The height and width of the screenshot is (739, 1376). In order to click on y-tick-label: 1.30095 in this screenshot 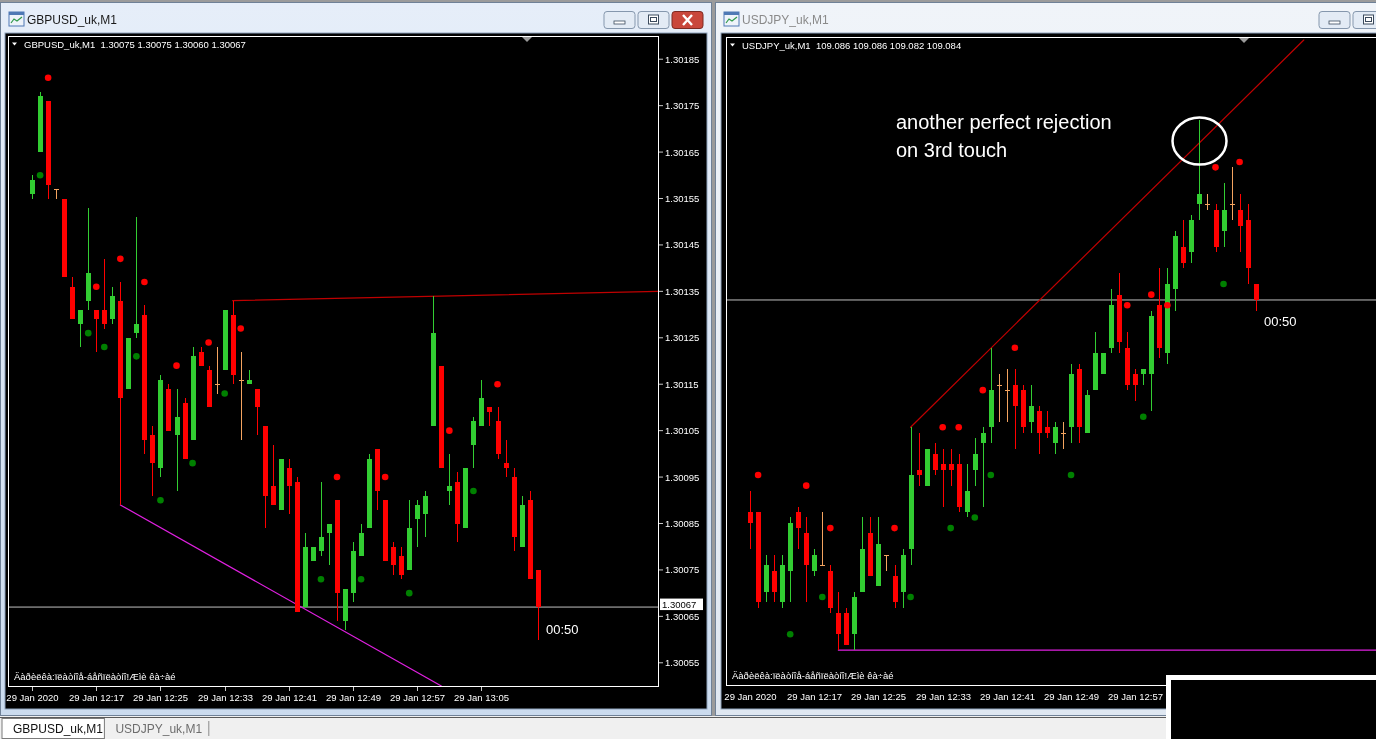, I will do `click(682, 477)`.